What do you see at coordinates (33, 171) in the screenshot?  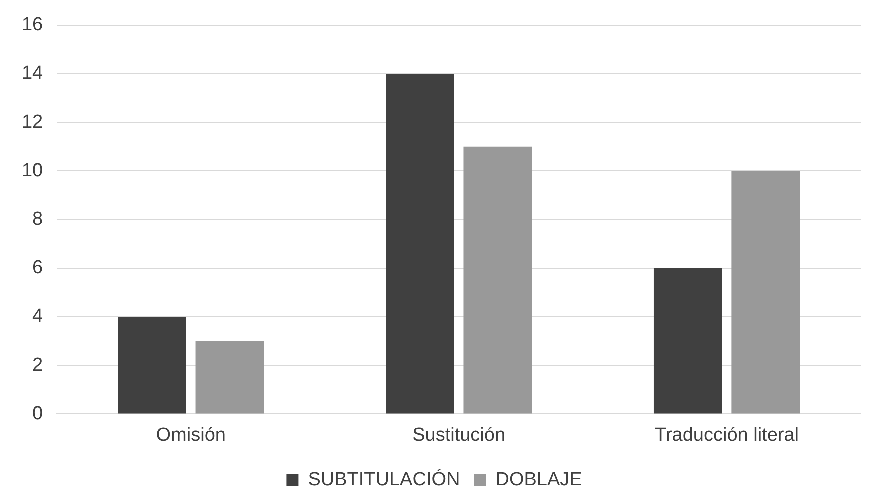 I see `y-tick-label: 10` at bounding box center [33, 171].